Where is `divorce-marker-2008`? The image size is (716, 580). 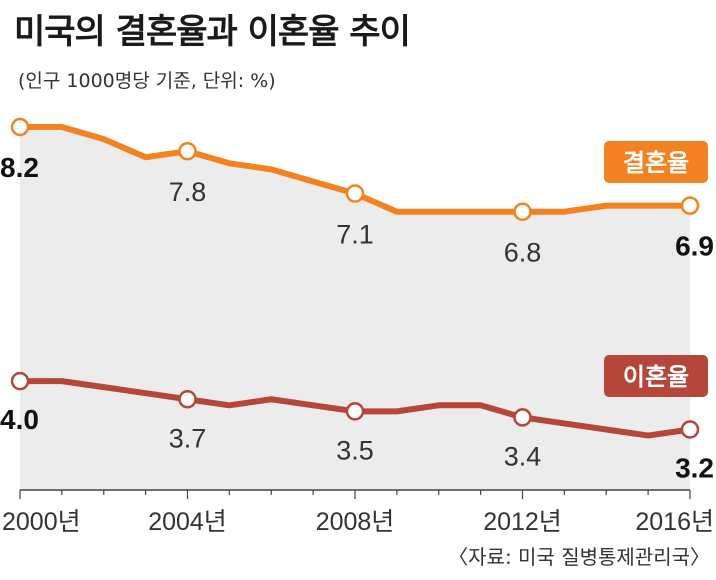 divorce-marker-2008 is located at coordinates (355, 411).